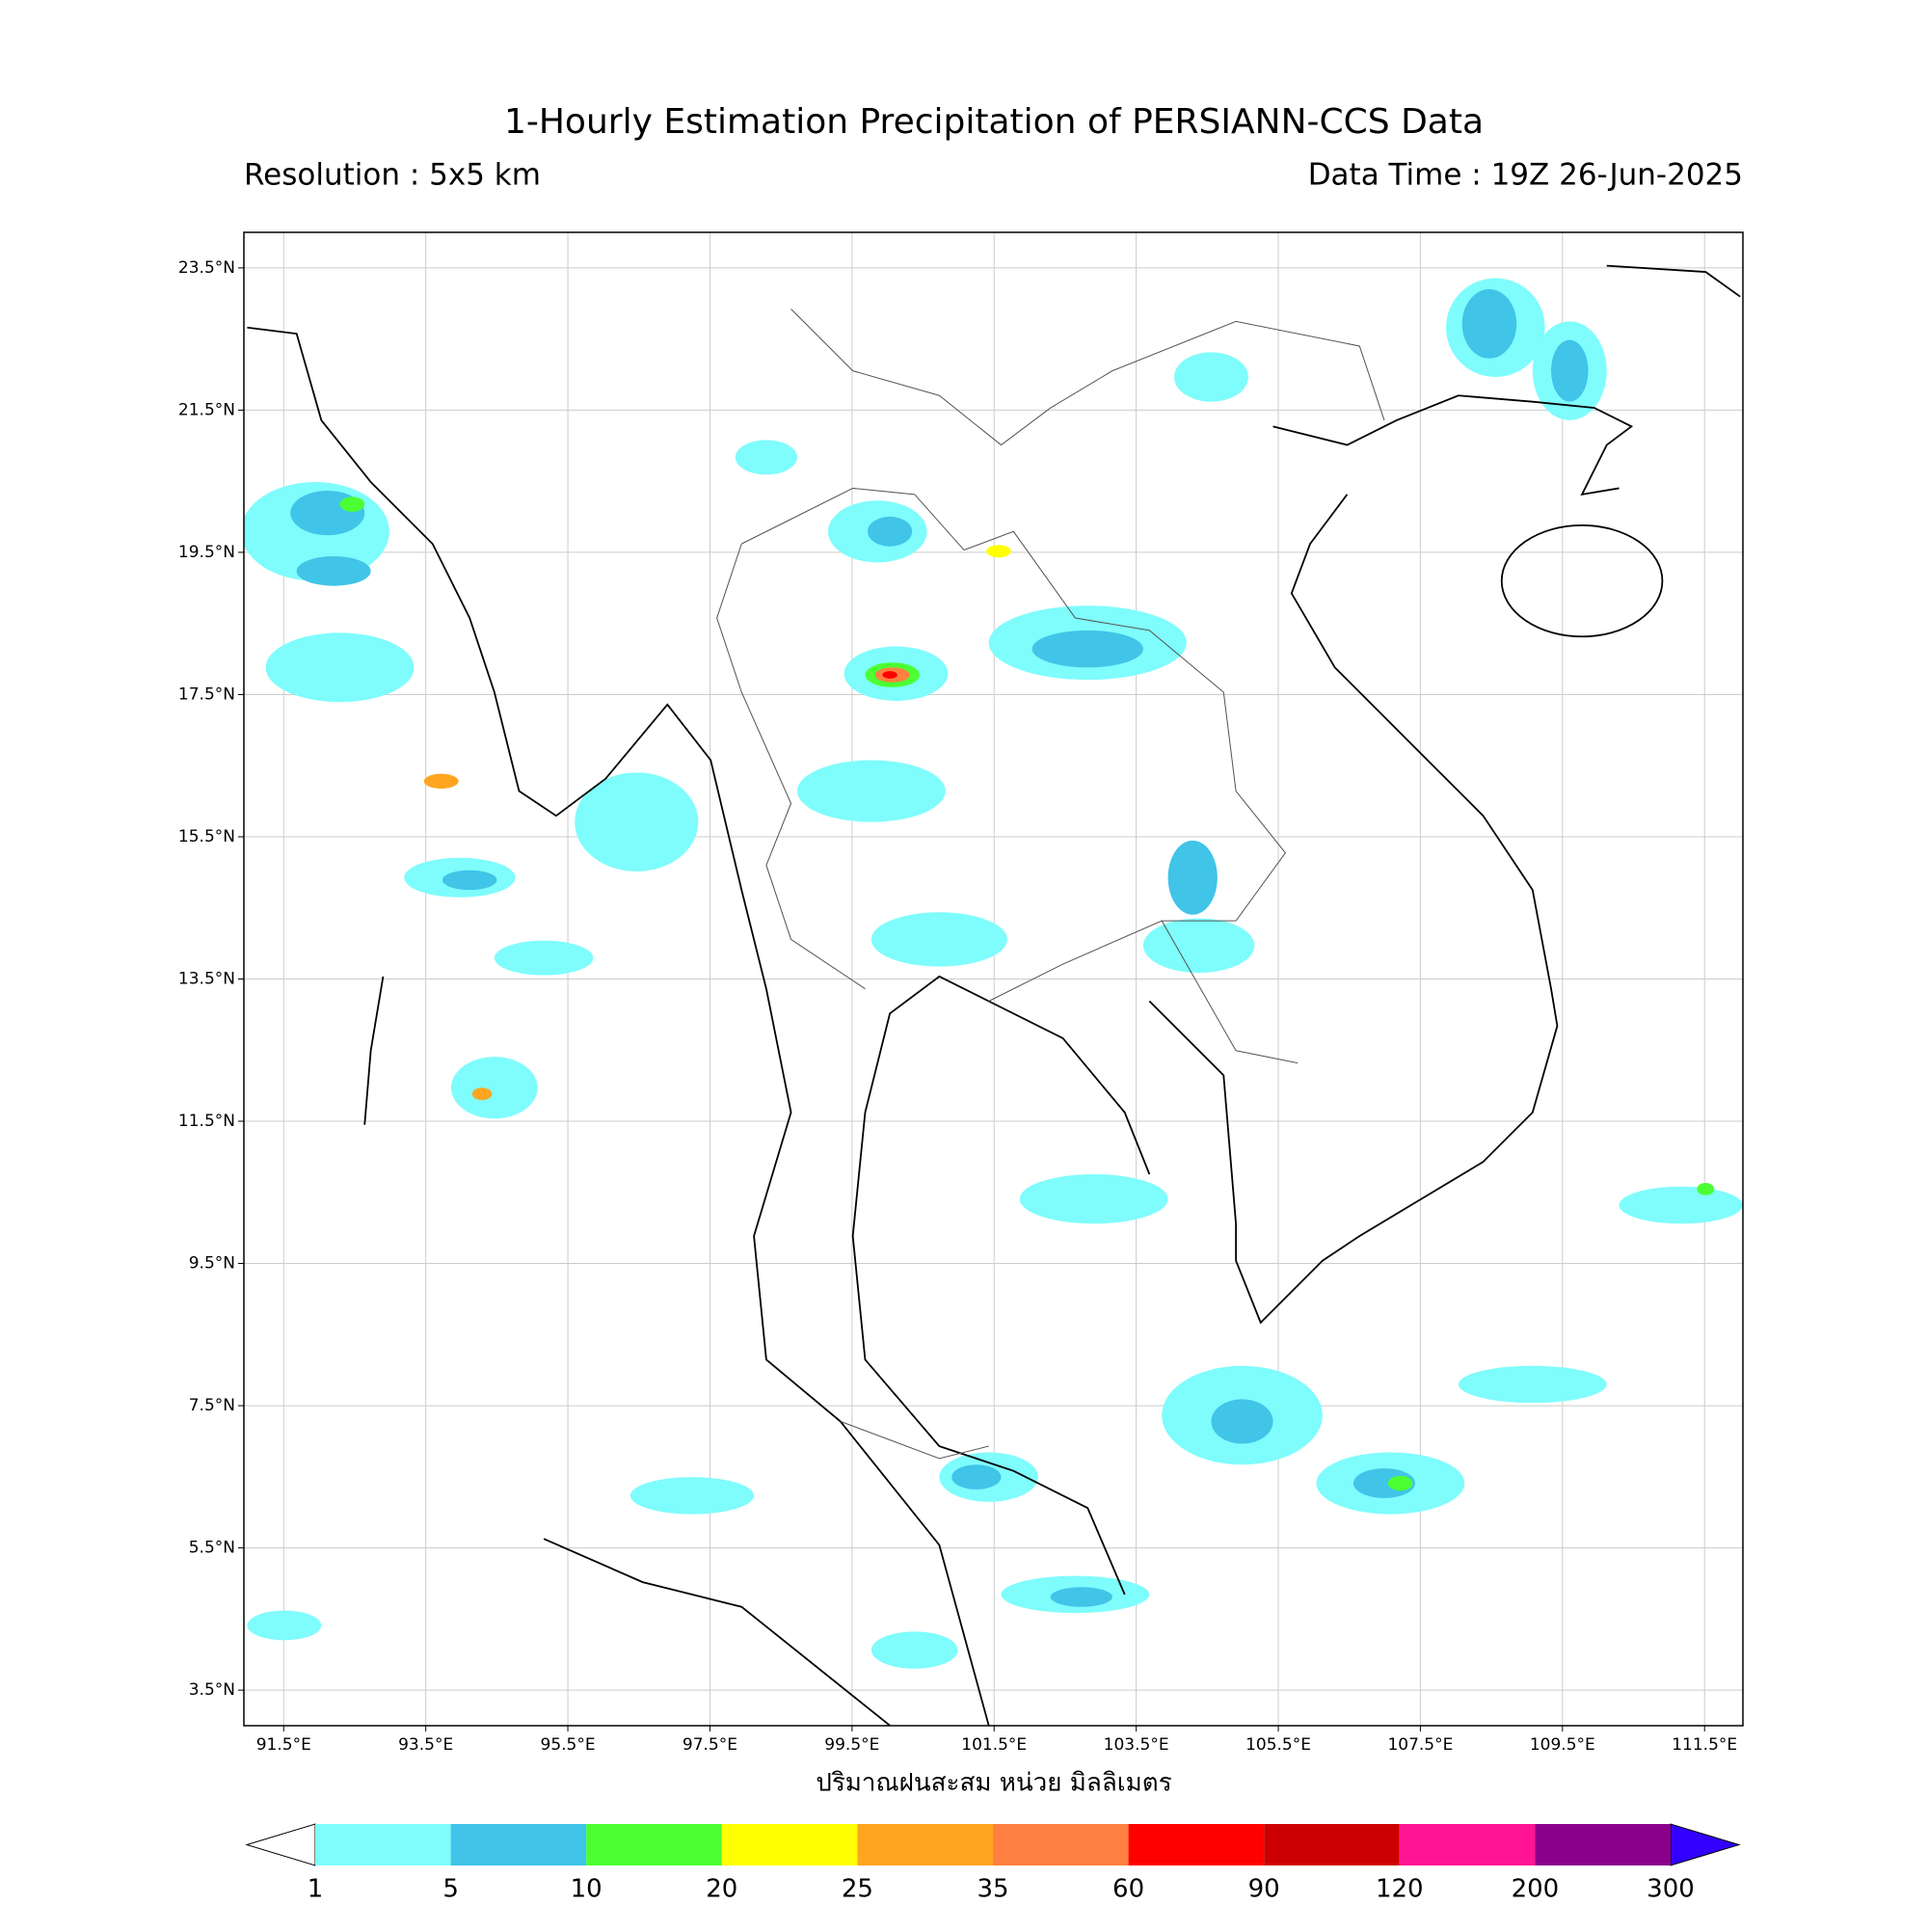 The image size is (1928, 1932). What do you see at coordinates (710, 1745) in the screenshot?
I see `lon-tick-label: 97.5°E` at bounding box center [710, 1745].